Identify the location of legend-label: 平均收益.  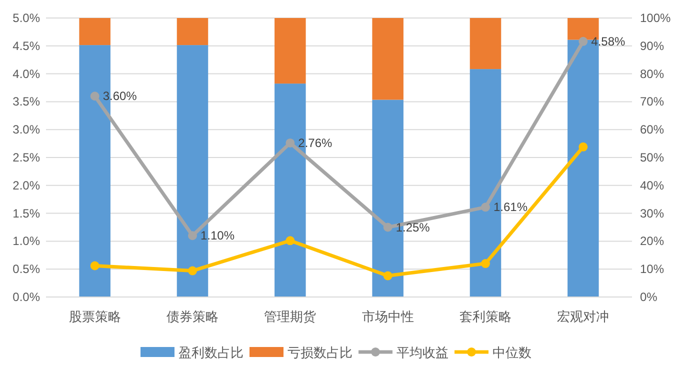
(422, 352).